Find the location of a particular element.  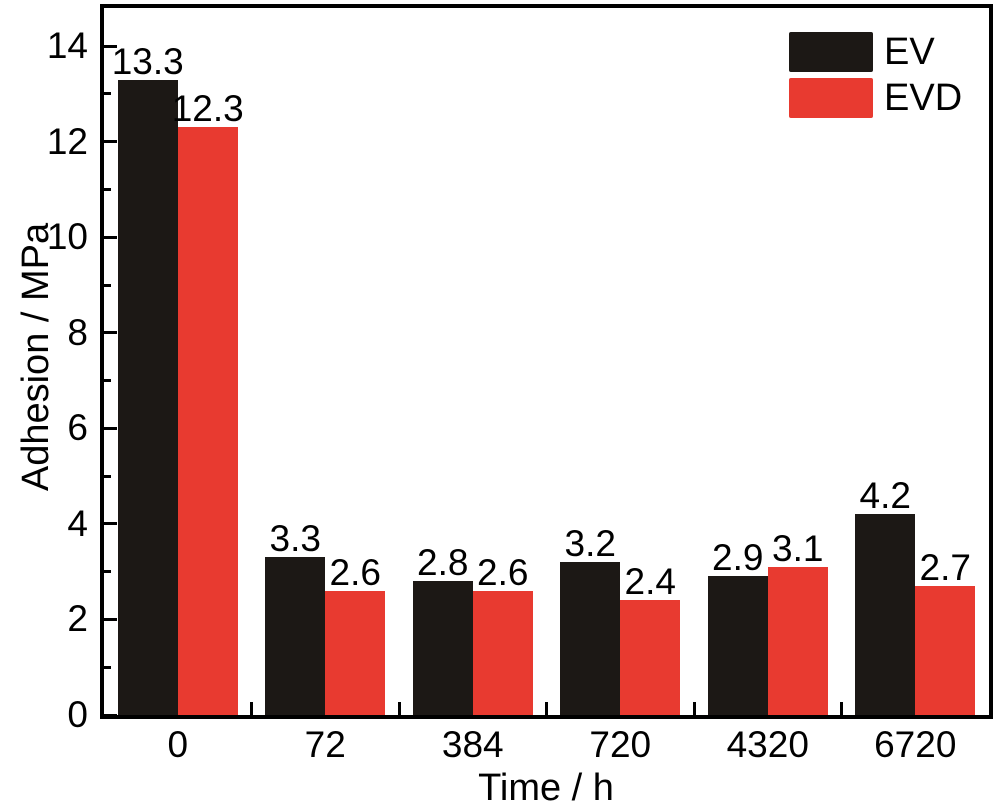

y-tick-label: 2 is located at coordinates (77, 619).